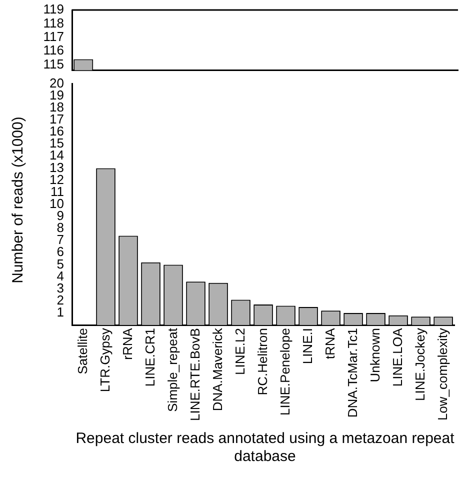 The width and height of the screenshot is (462, 481). Describe the element at coordinates (240, 352) in the screenshot. I see `x-tick-label: LINE.L2` at that location.